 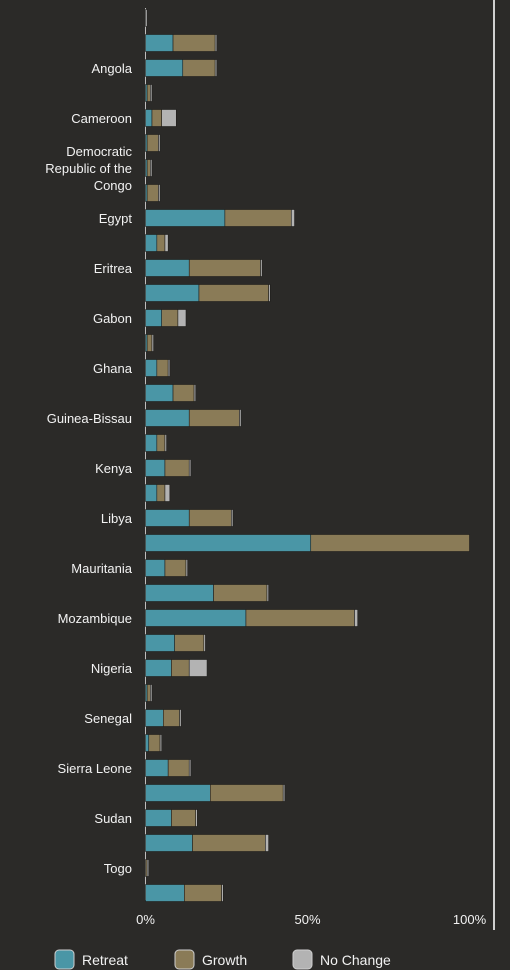 What do you see at coordinates (112, 68) in the screenshot?
I see `category-label-angola: Angola` at bounding box center [112, 68].